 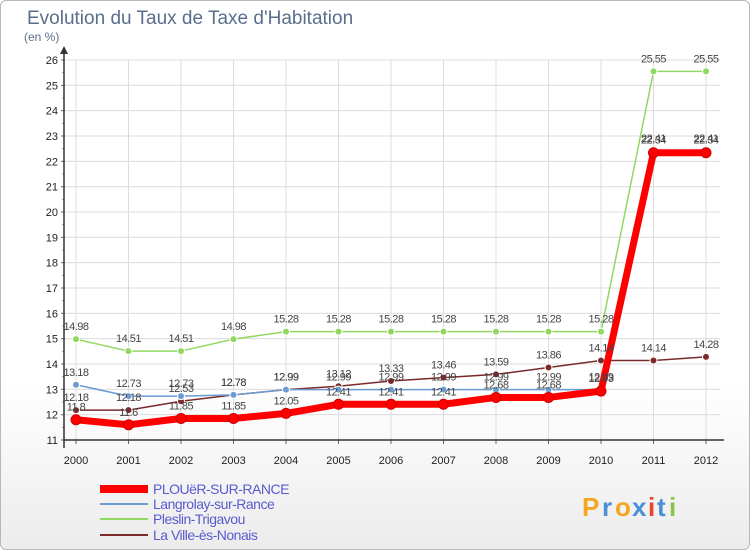 What do you see at coordinates (180, 389) in the screenshot?
I see `data-label: 12.53` at bounding box center [180, 389].